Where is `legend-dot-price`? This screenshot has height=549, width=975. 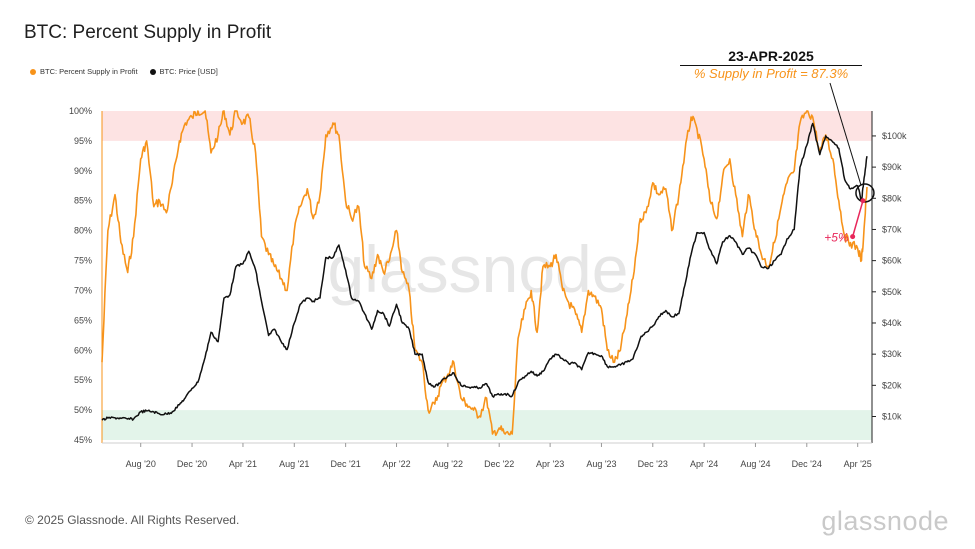 legend-dot-price is located at coordinates (152, 71).